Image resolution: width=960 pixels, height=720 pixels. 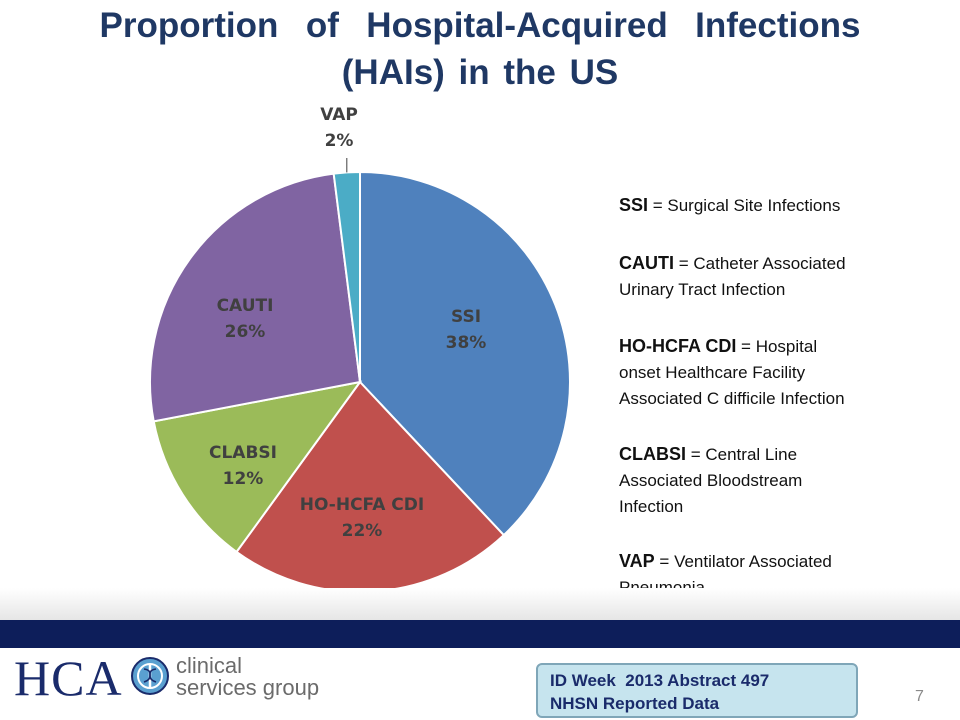 What do you see at coordinates (634, 205) in the screenshot?
I see `legend-abbr: SSI` at bounding box center [634, 205].